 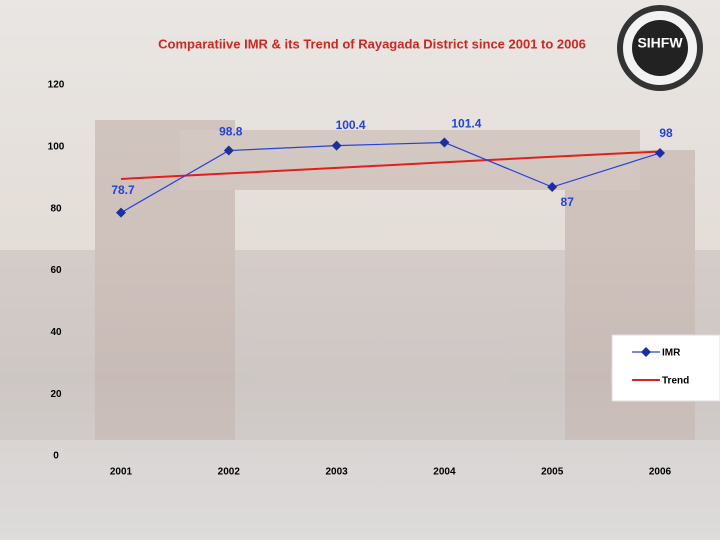 What do you see at coordinates (552, 472) in the screenshot?
I see `x-tick-label: 2005` at bounding box center [552, 472].